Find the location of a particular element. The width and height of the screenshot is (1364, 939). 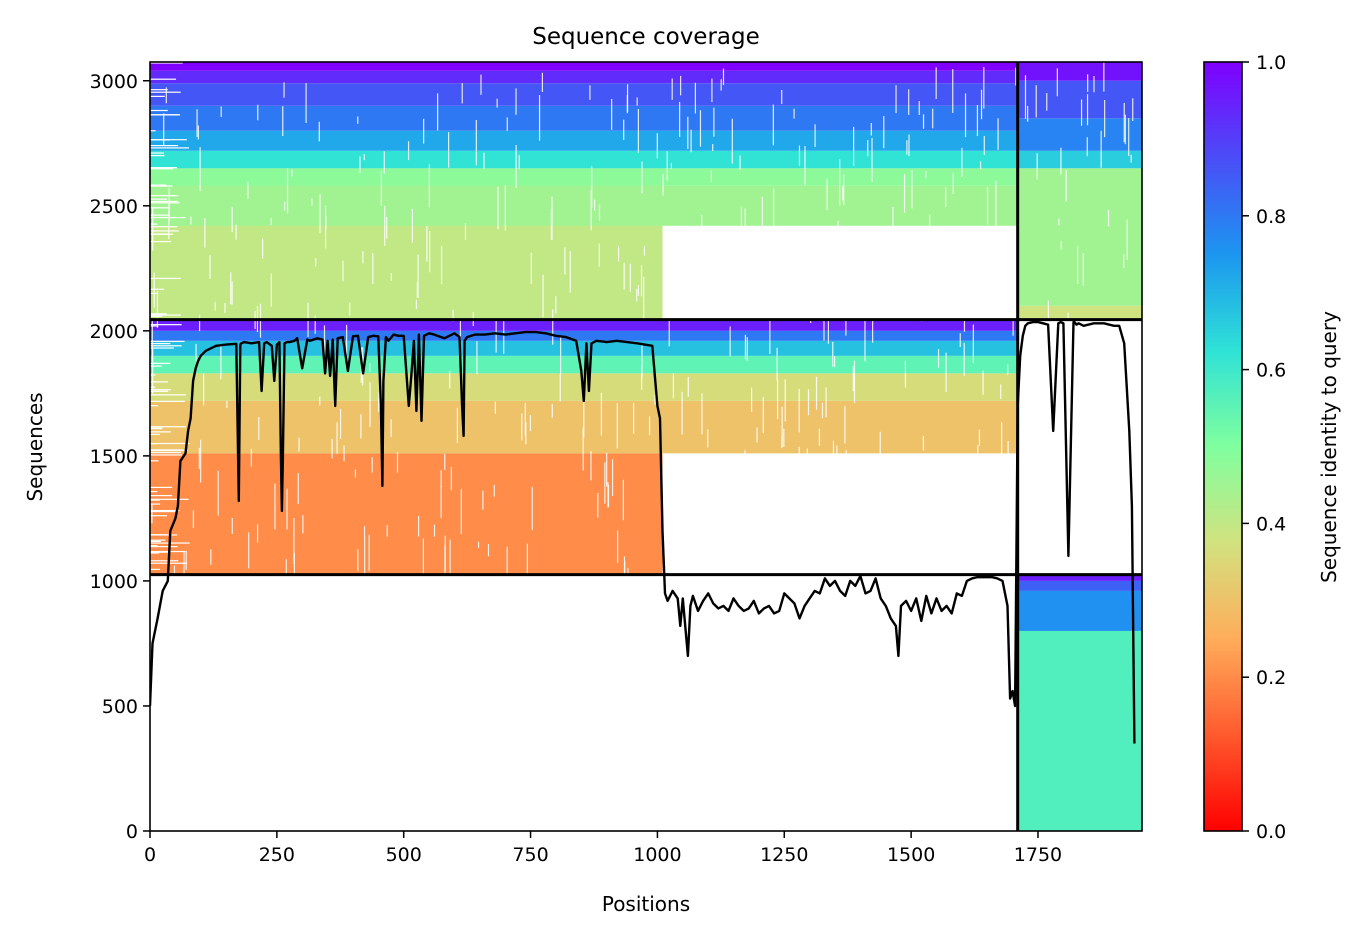

x-axis-label: Positions is located at coordinates (646, 904).